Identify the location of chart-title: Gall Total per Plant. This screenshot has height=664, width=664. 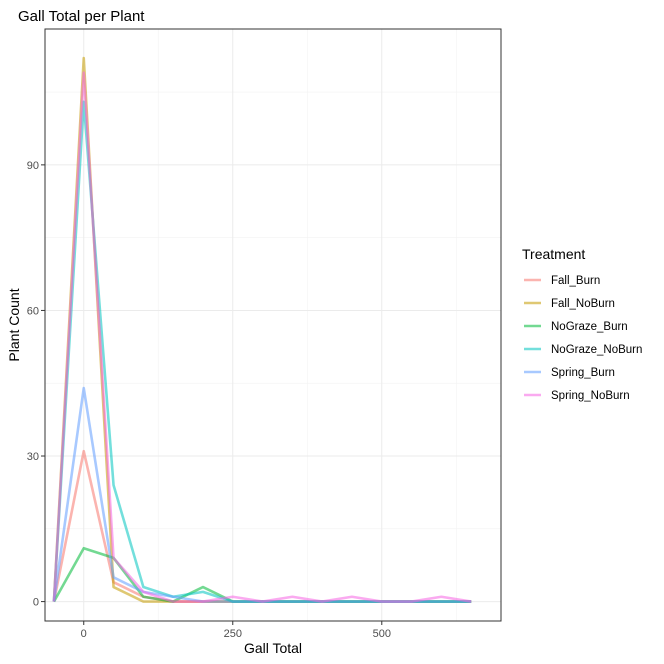
(81, 16).